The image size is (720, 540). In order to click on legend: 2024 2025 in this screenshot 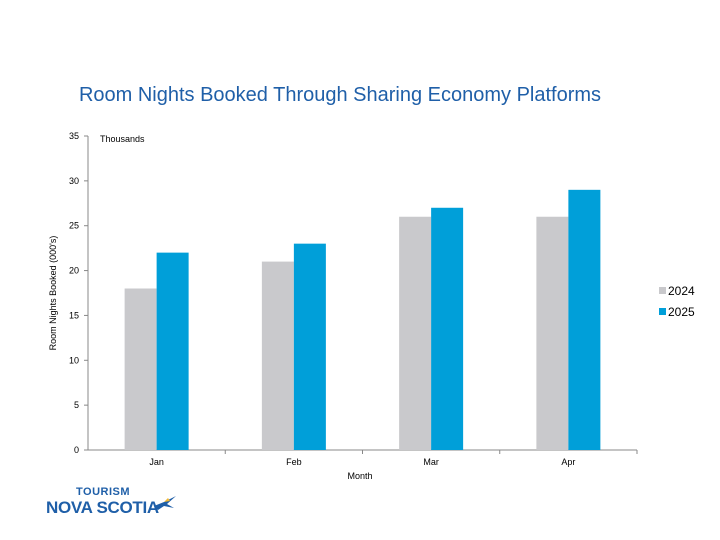, I will do `click(677, 301)`.